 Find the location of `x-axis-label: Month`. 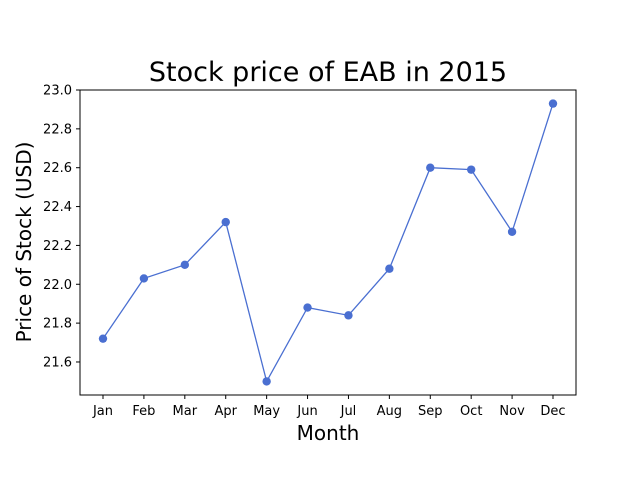

x-axis-label: Month is located at coordinates (328, 433).